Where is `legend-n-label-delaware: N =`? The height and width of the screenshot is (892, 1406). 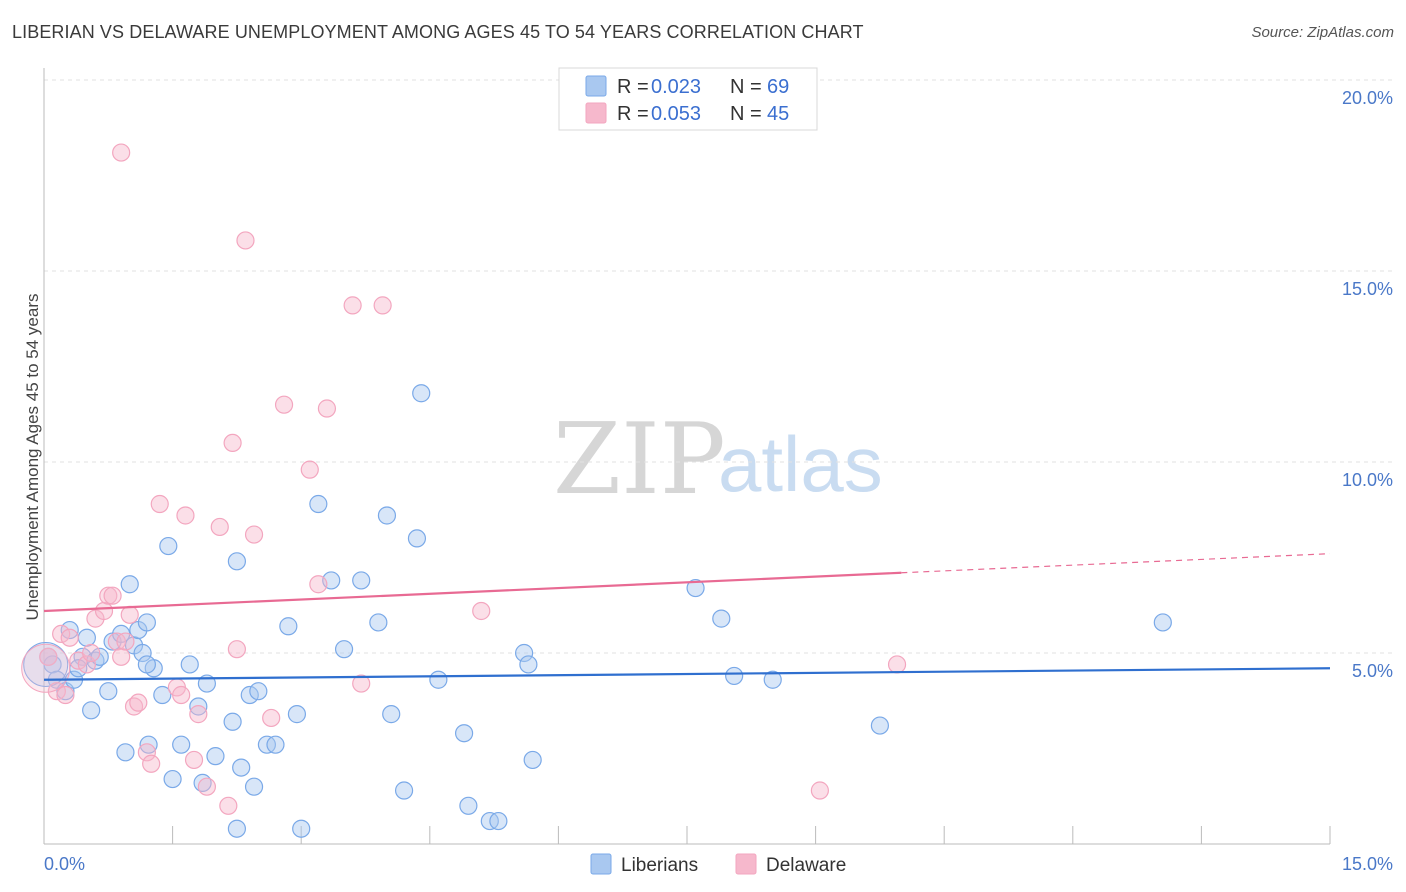
legend-n-label-delaware: N = is located at coordinates (746, 114).